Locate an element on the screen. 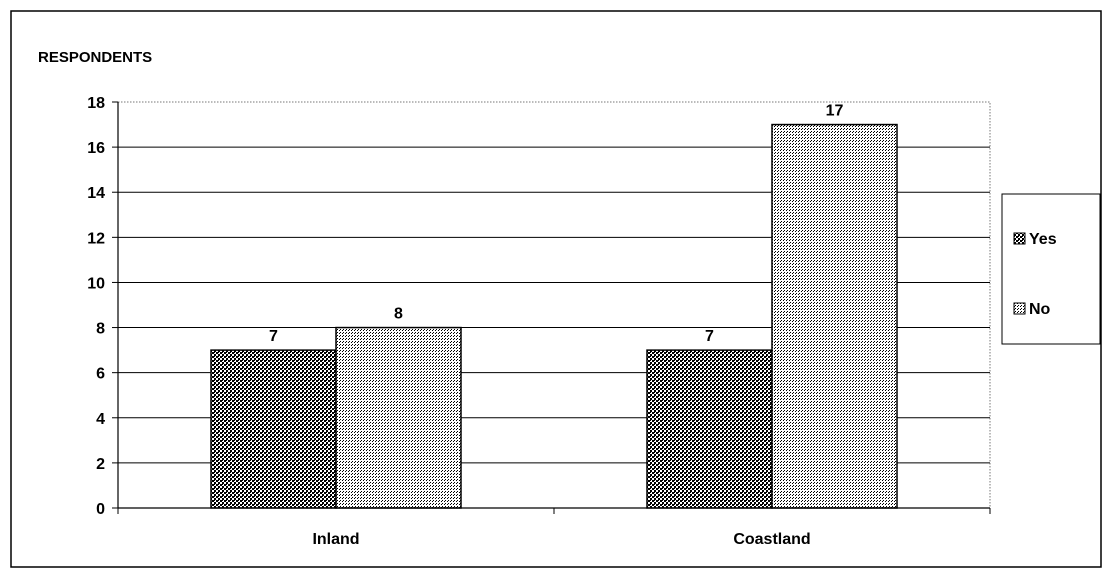 This screenshot has height=583, width=1111. y-tick-label: 14 is located at coordinates (96, 193).